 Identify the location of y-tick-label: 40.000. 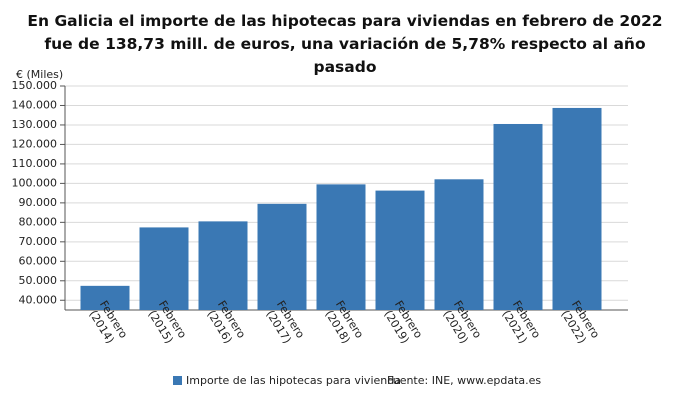
(38, 299).